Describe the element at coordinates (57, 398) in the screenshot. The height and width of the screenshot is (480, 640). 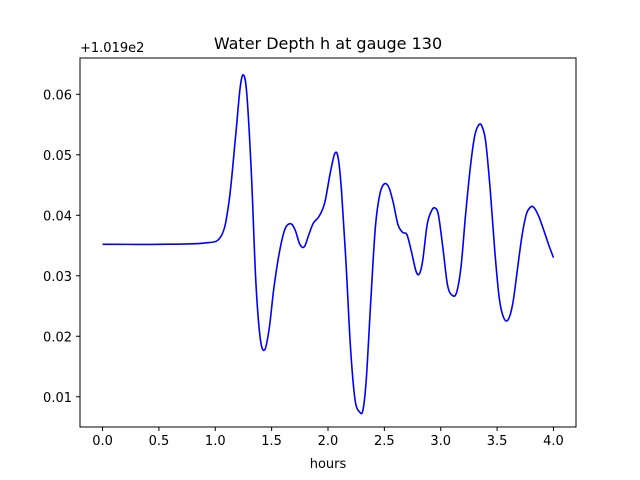
I see `y-tick-label: 0.01` at that location.